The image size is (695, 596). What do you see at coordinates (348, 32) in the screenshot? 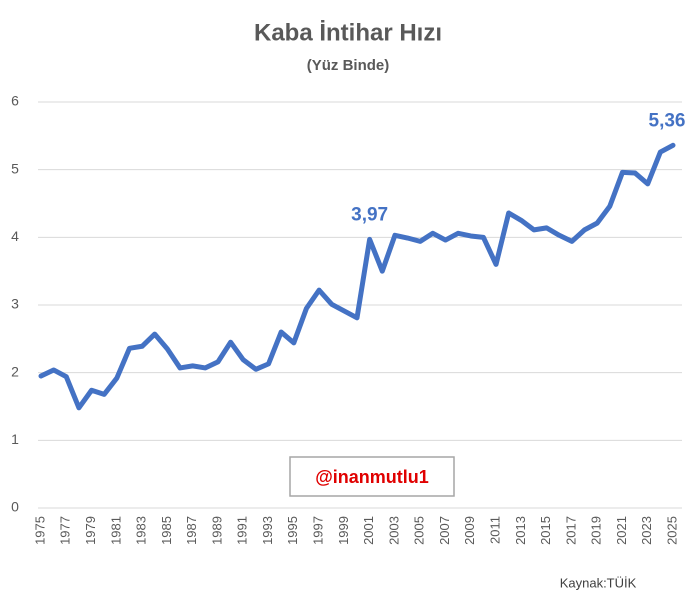
I see `chart-title: Kaba İntihar Hızı` at bounding box center [348, 32].